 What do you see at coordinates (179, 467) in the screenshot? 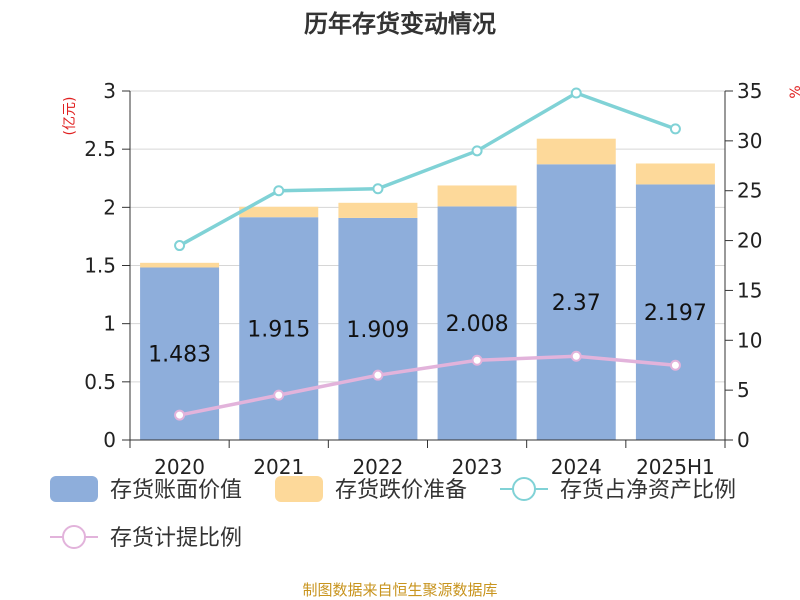
I see `x-tick-label: 2020` at bounding box center [179, 467].